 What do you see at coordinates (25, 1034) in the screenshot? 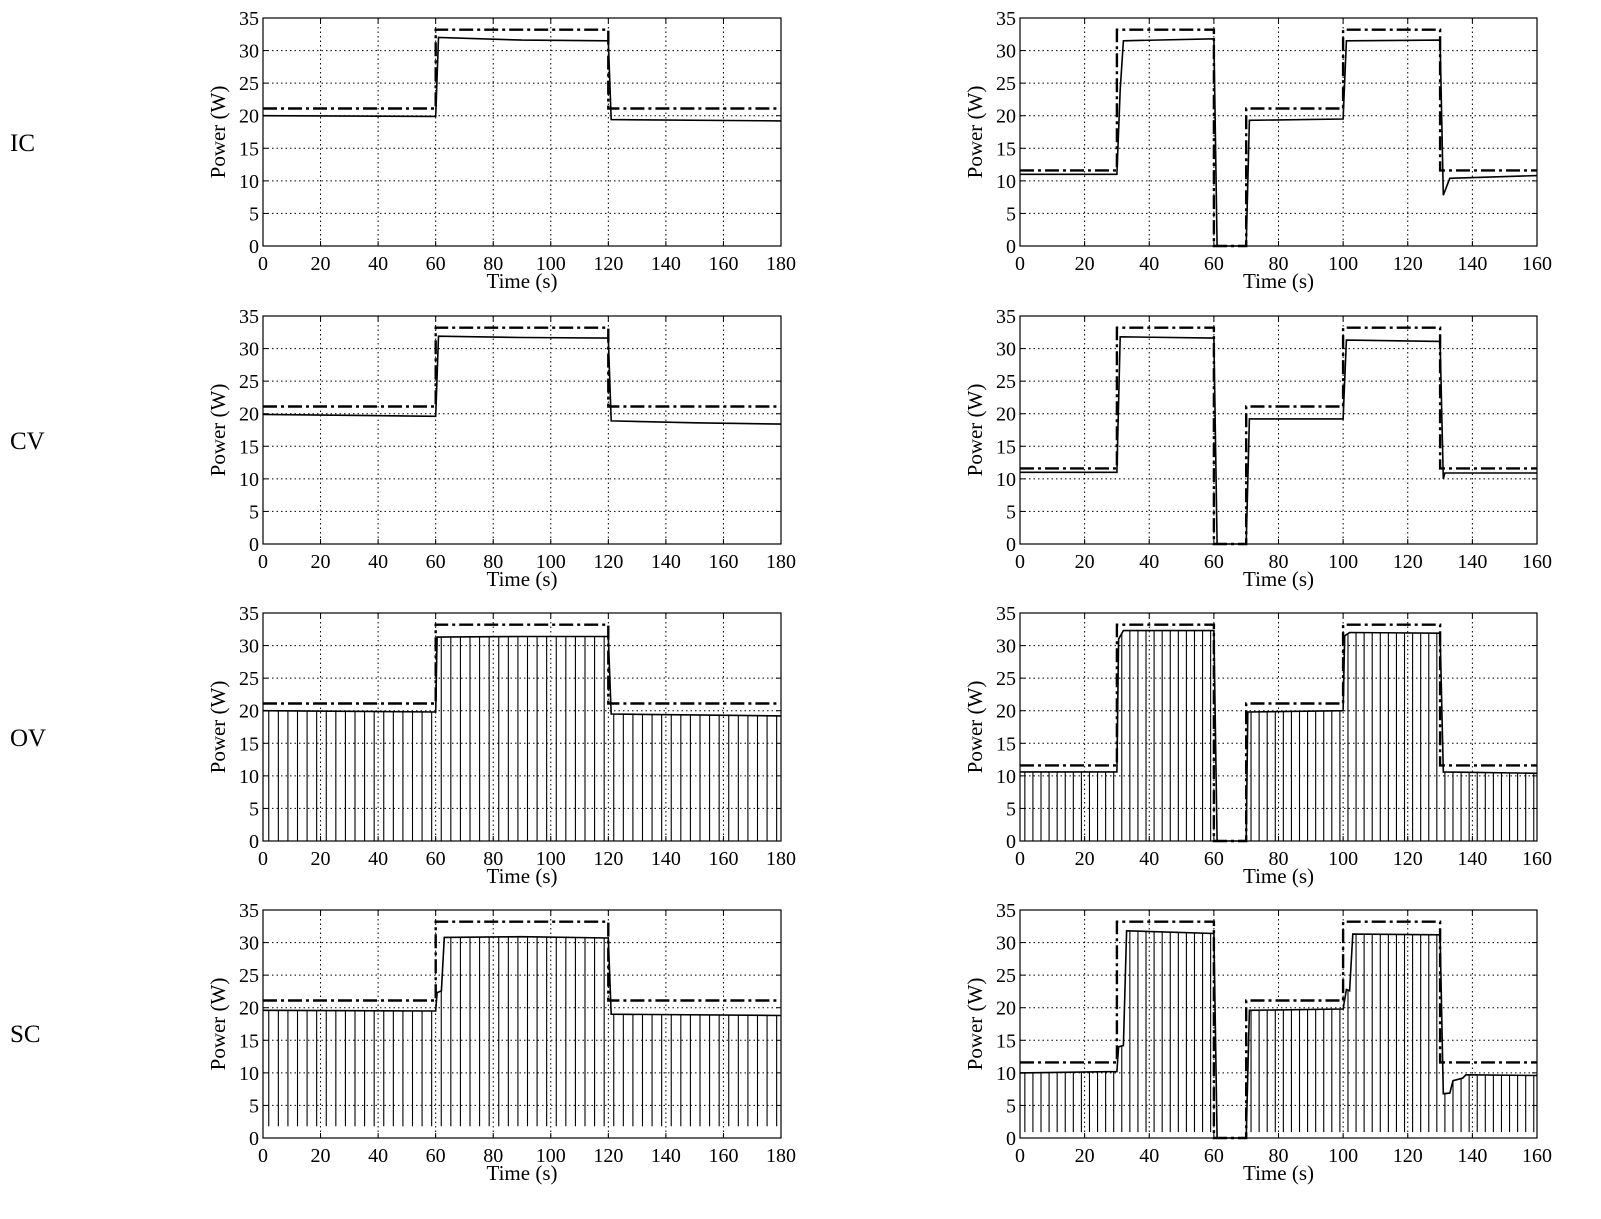
I see `row-label-sc: SC` at bounding box center [25, 1034].